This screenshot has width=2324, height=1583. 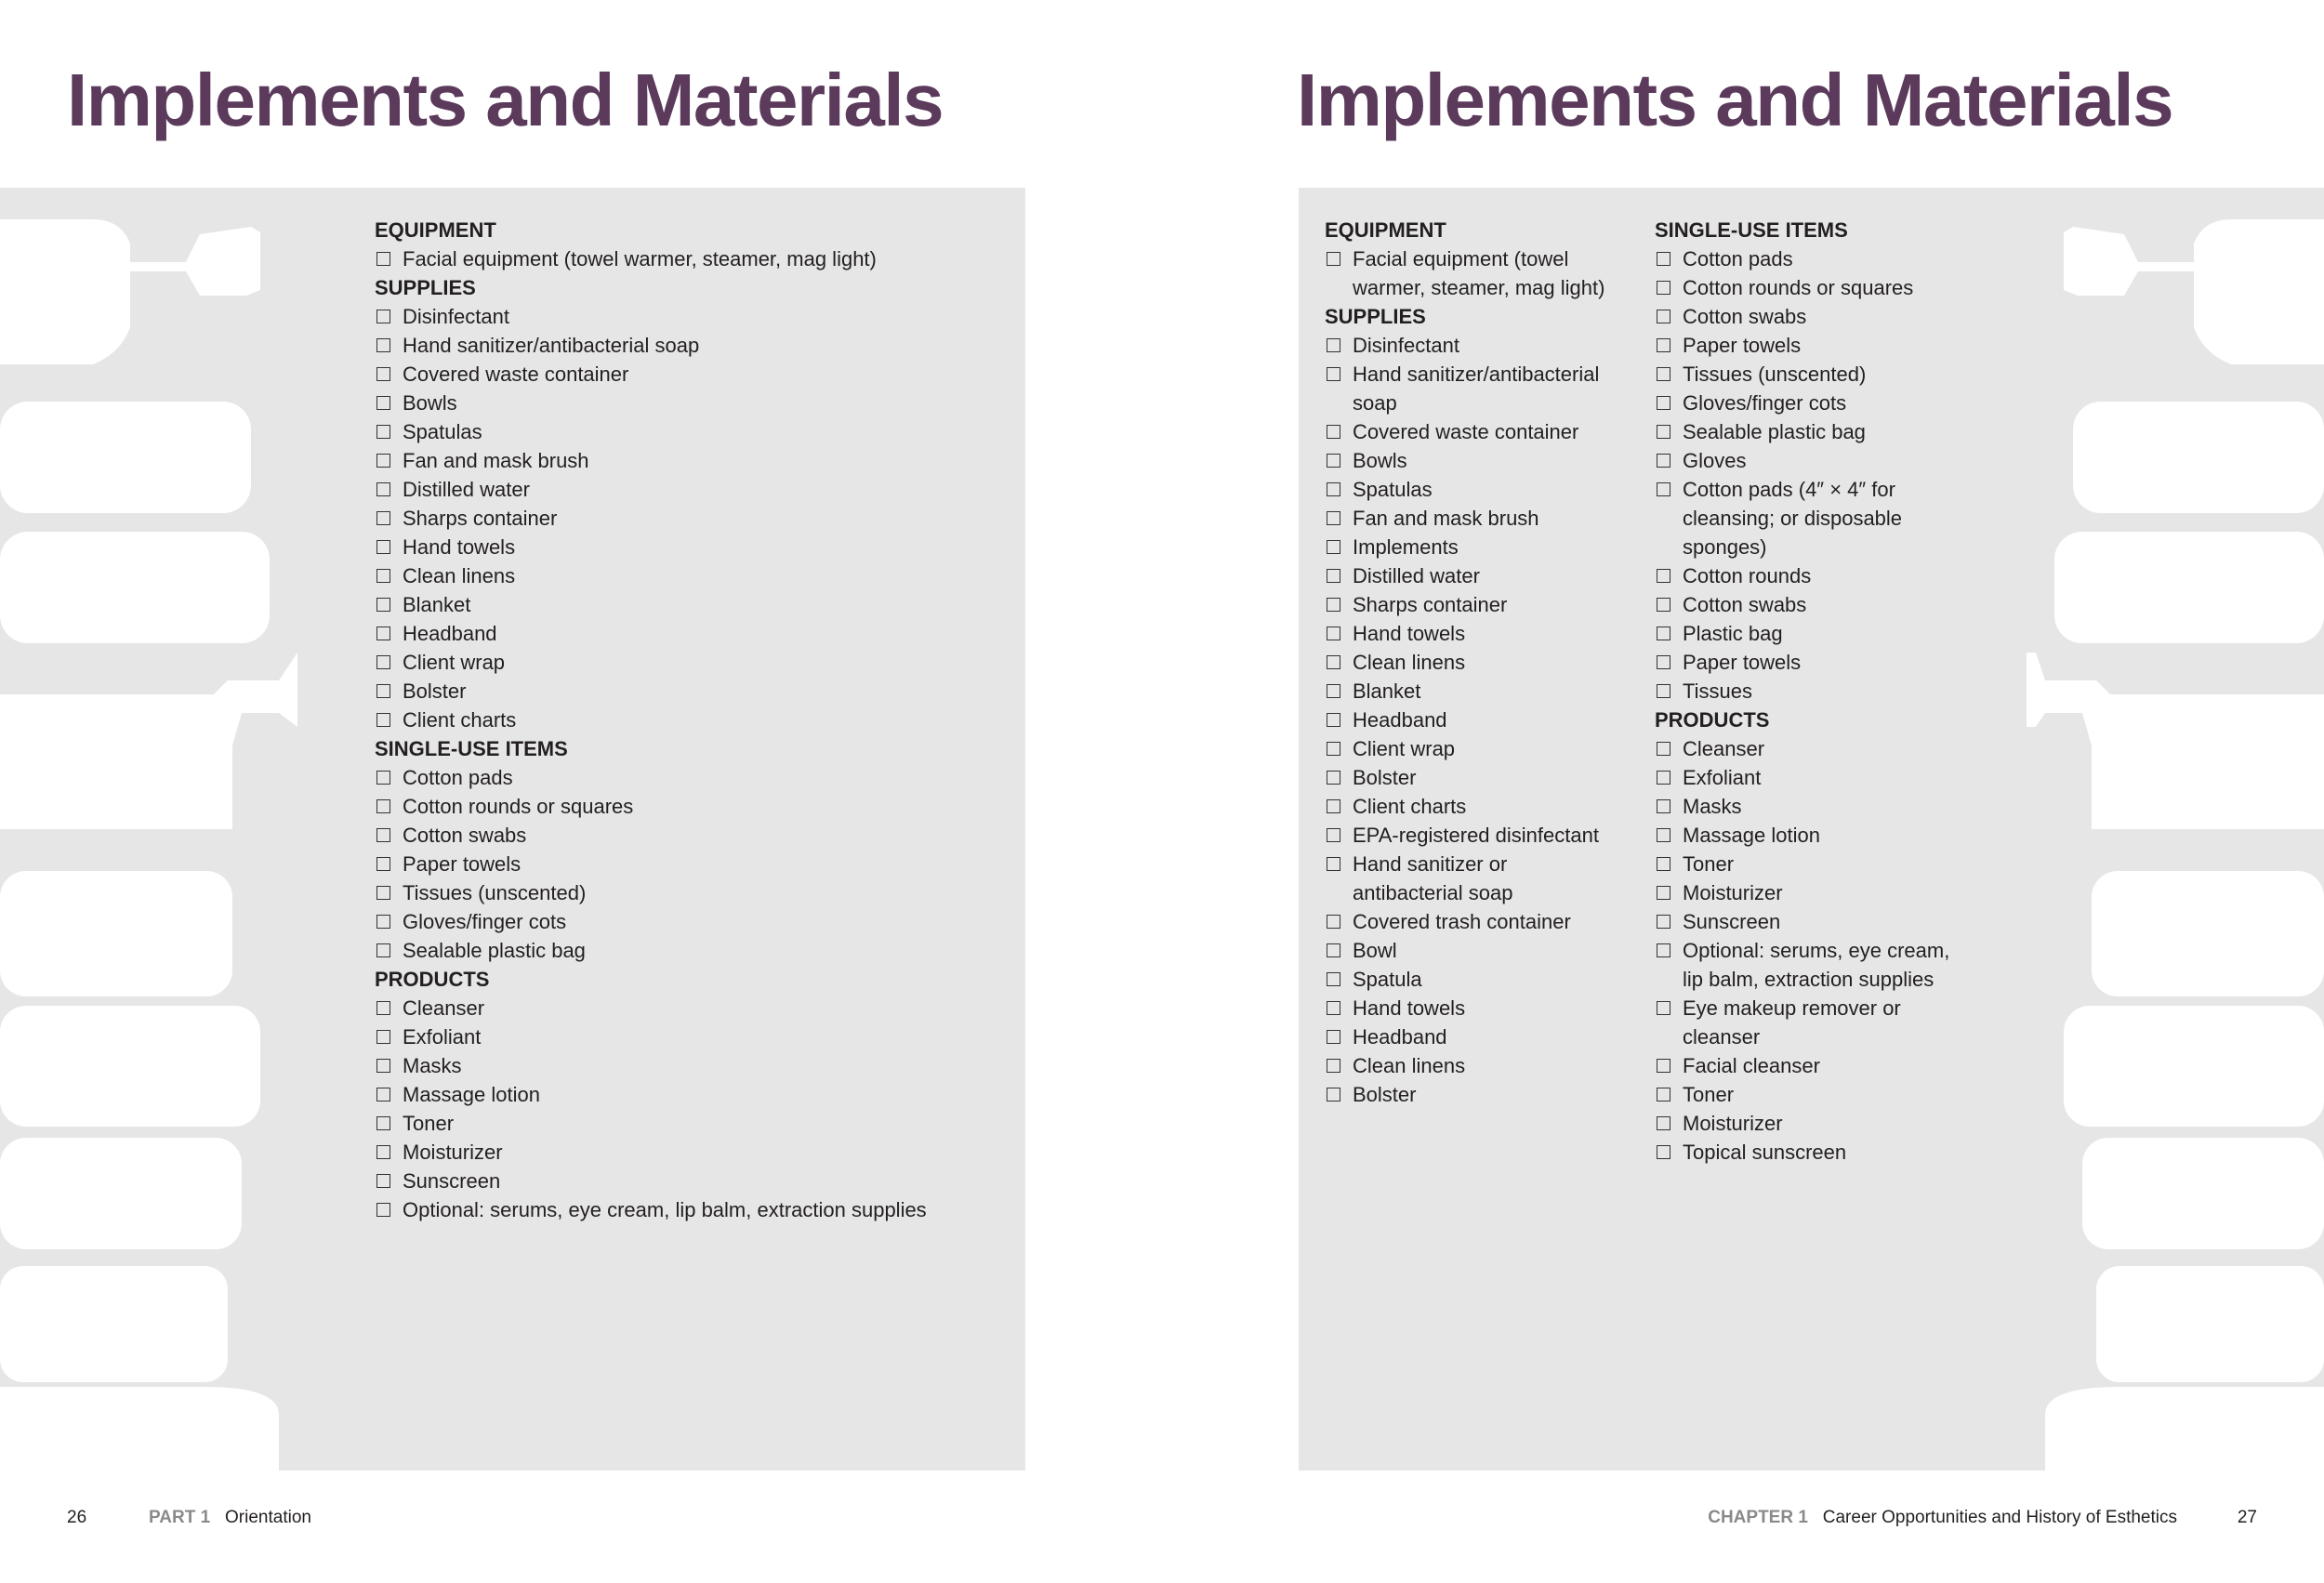 What do you see at coordinates (1409, 633) in the screenshot?
I see `checklist-item-label: Hand towels` at bounding box center [1409, 633].